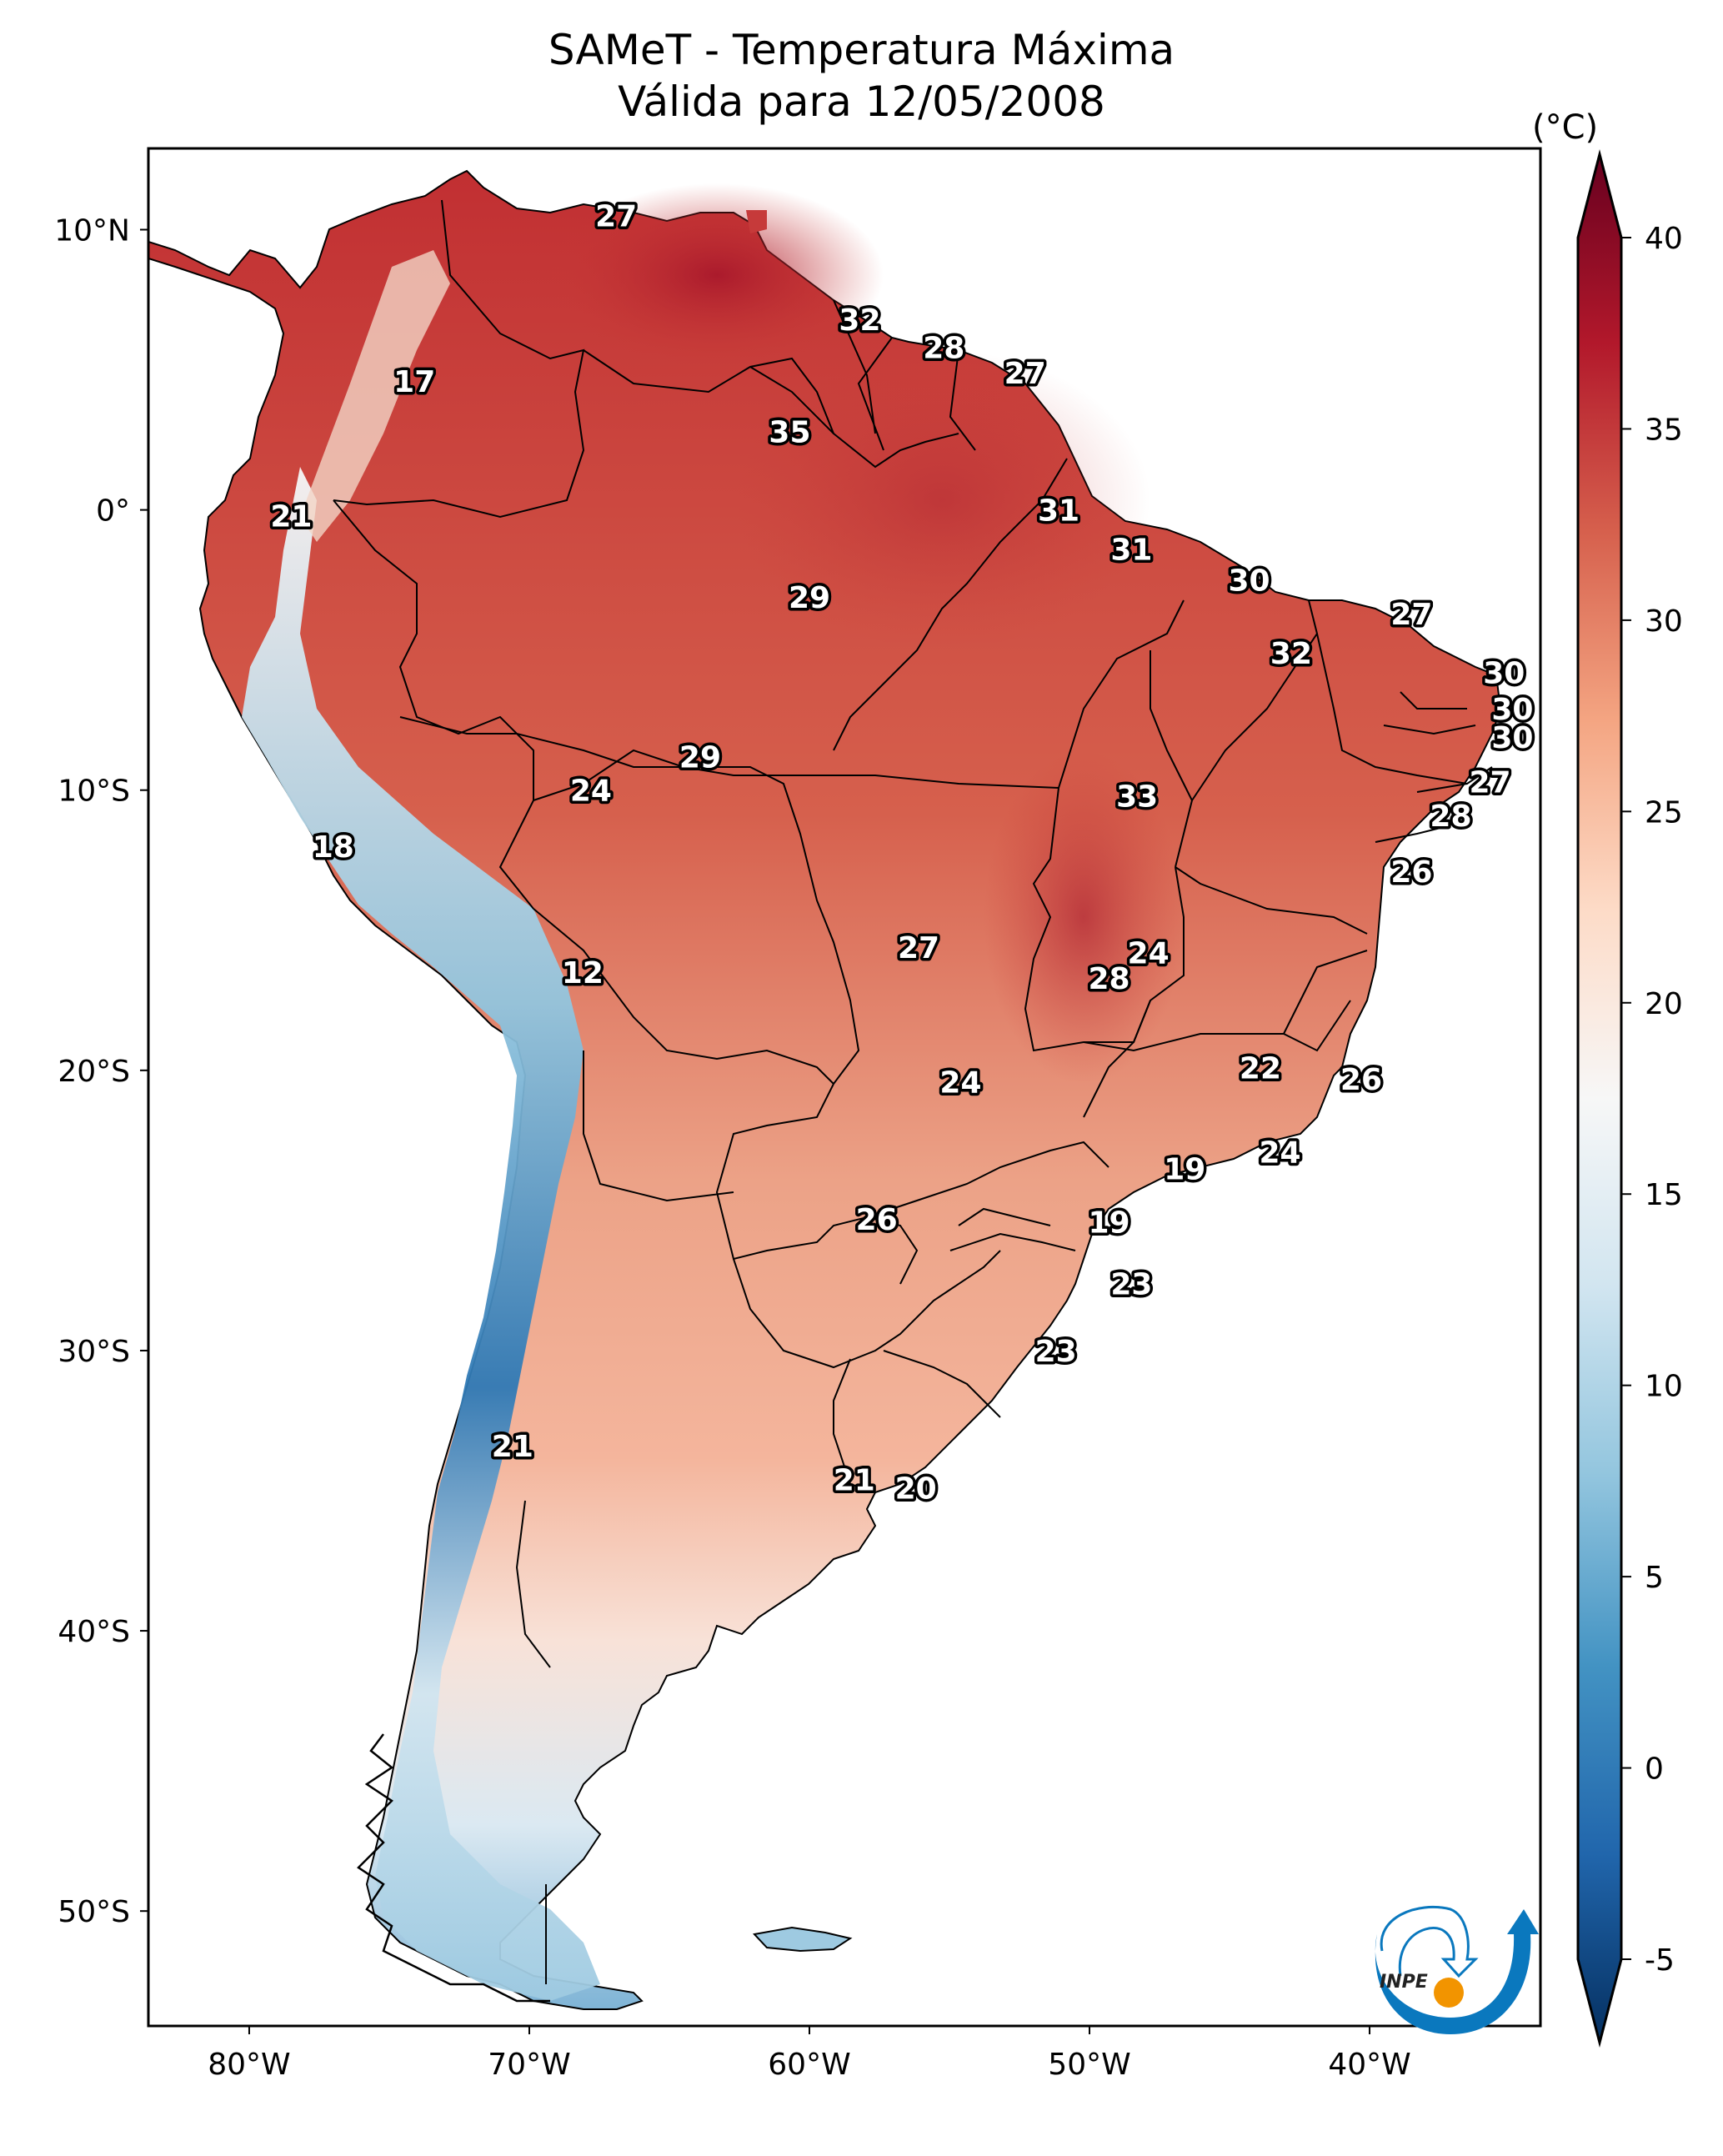 The width and height of the screenshot is (1723, 2156). Describe the element at coordinates (94, 792) in the screenshot. I see `y-tick-label: 10°S` at that location.